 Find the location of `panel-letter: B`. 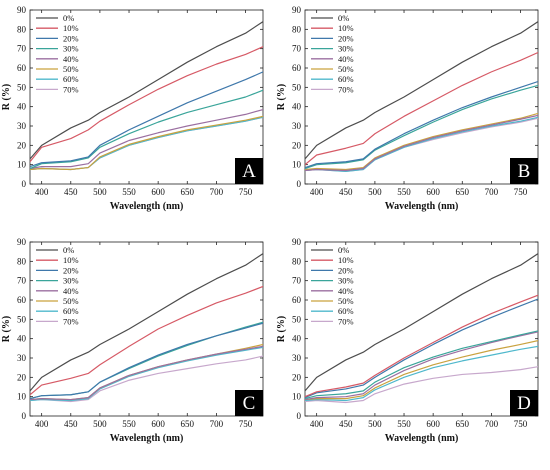

panel-letter: B is located at coordinates (524, 171).